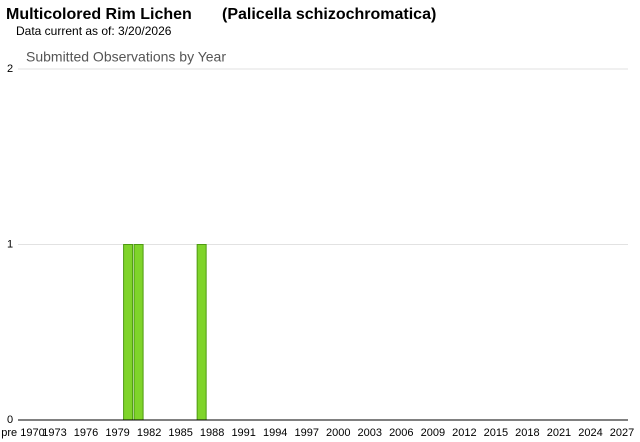 The height and width of the screenshot is (442, 640). Describe the element at coordinates (117, 433) in the screenshot. I see `x-tick-label: 1979` at that location.